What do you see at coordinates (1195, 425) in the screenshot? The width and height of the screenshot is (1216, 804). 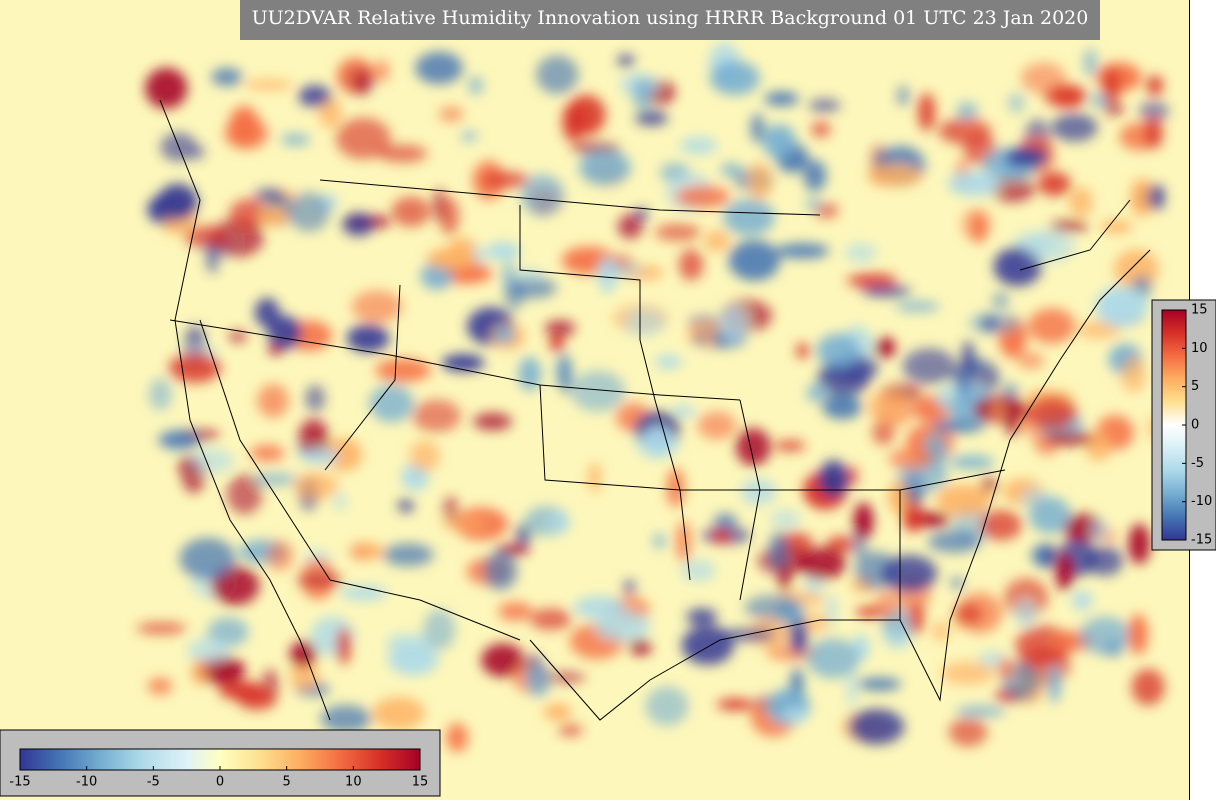 I see `colorbar-tick-label: 0` at bounding box center [1195, 425].